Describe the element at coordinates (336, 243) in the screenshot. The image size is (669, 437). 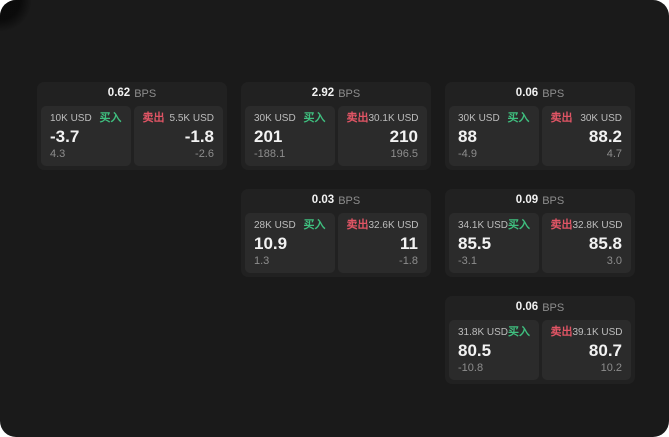
I see `quote-panels: 28K USD 买入 10.9 1.3 卖出 32.6K USD 11 -1.8` at that location.